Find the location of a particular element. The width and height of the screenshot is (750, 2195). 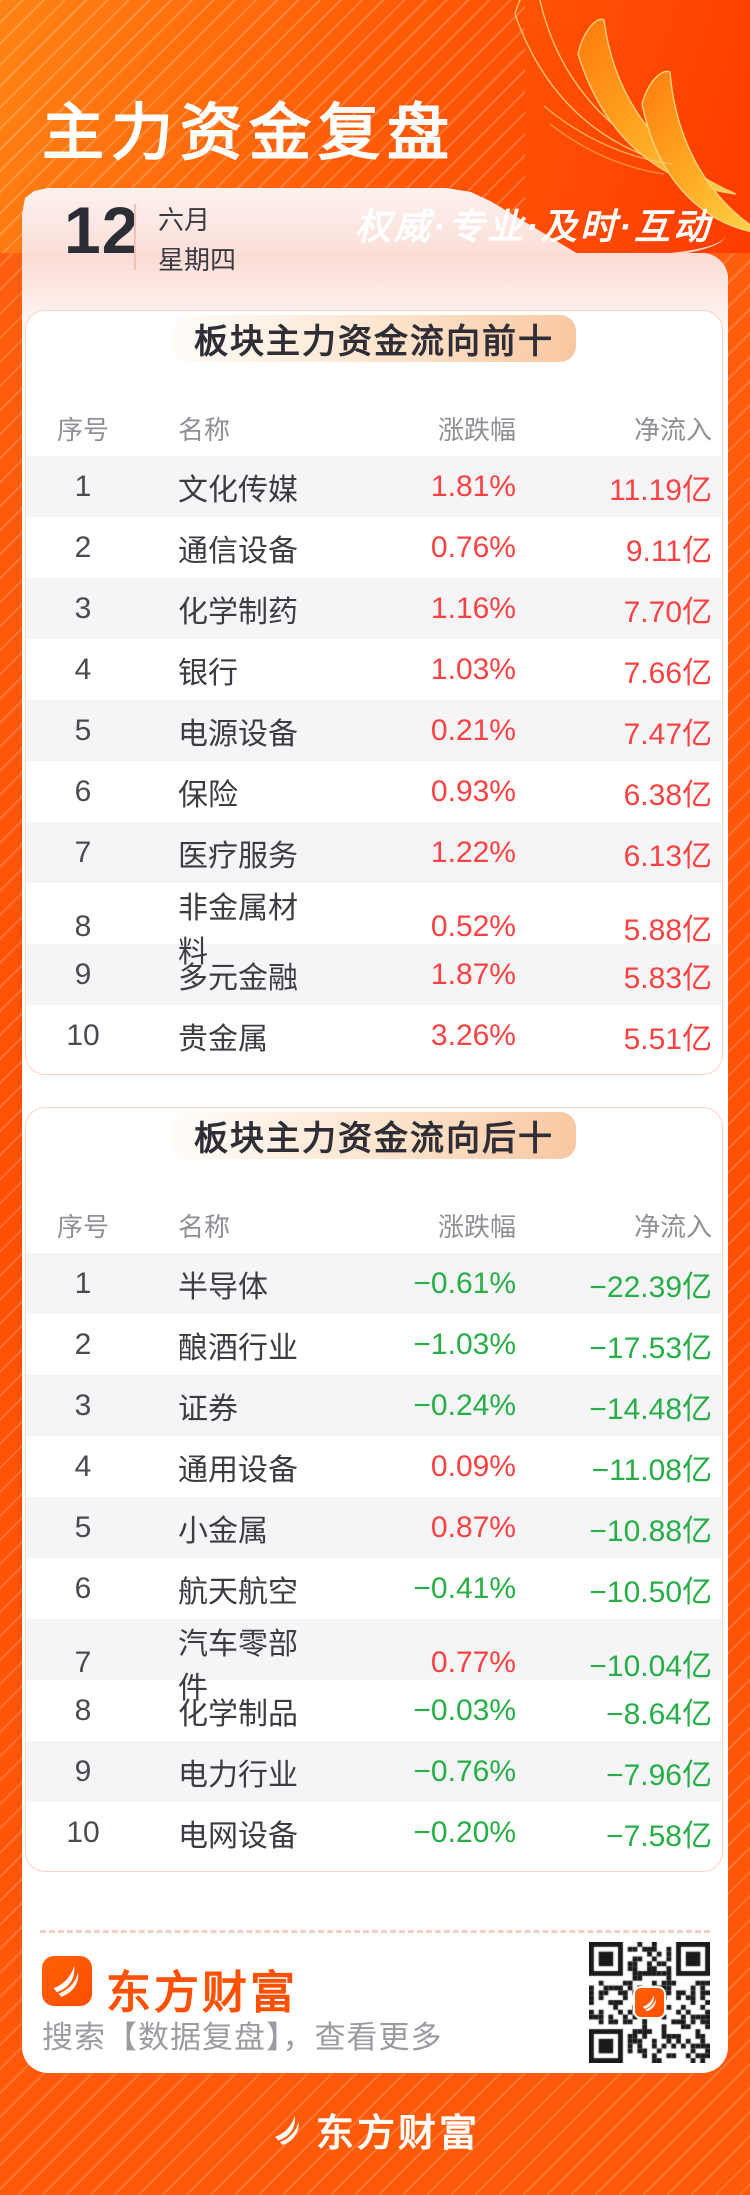

table-row: 9 多元金融 1.87% 5.83亿 is located at coordinates (374, 974).